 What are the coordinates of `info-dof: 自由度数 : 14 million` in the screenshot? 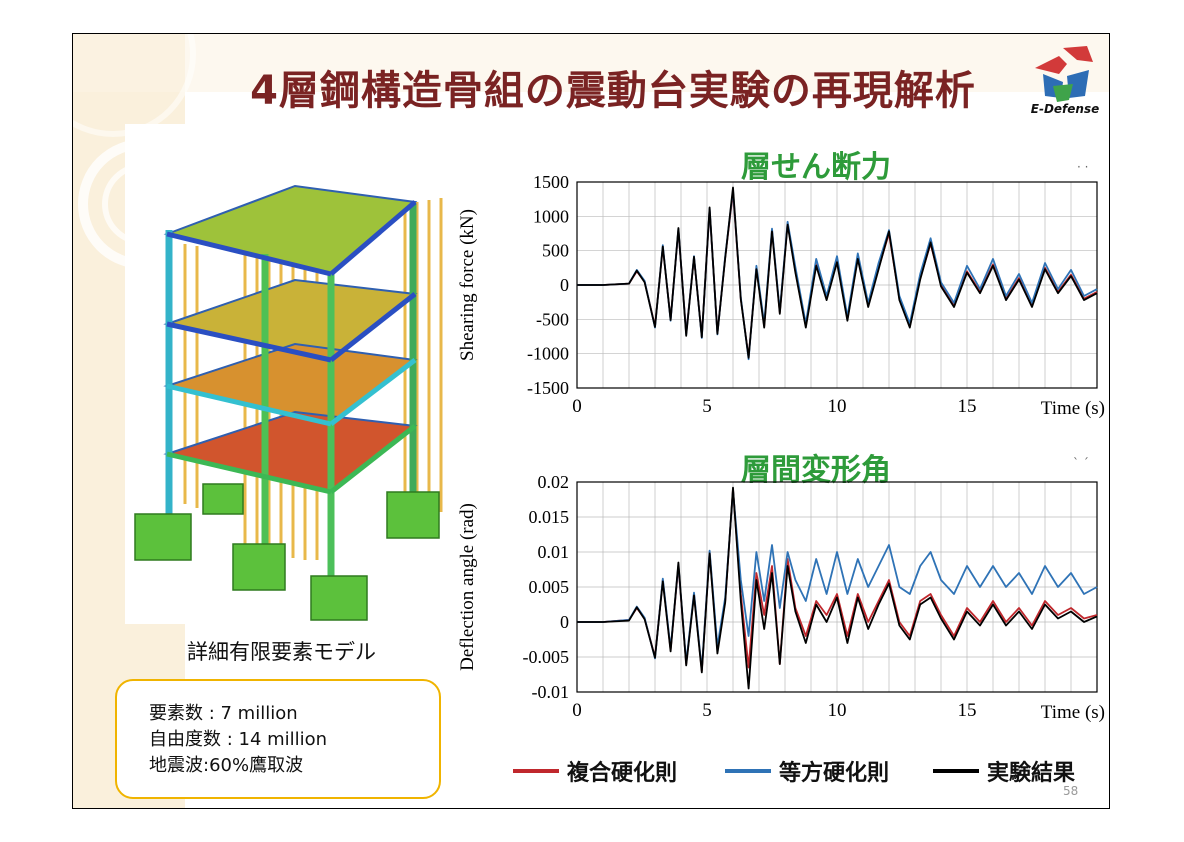 It's located at (238, 739).